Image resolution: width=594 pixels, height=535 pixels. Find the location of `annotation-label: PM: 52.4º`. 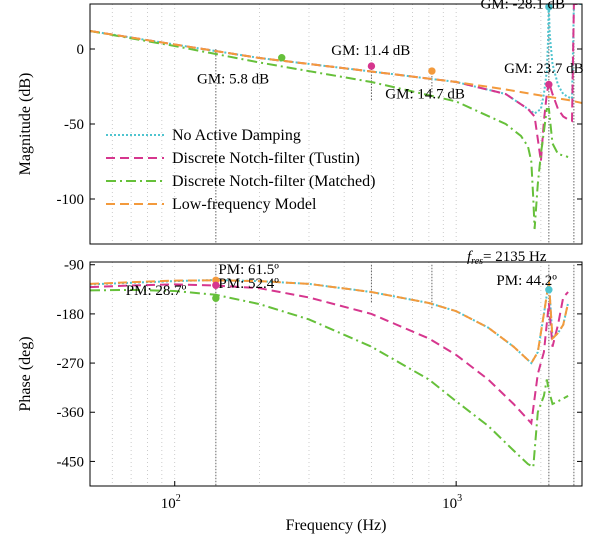

annotation-label: PM: 52.4º is located at coordinates (248, 284).